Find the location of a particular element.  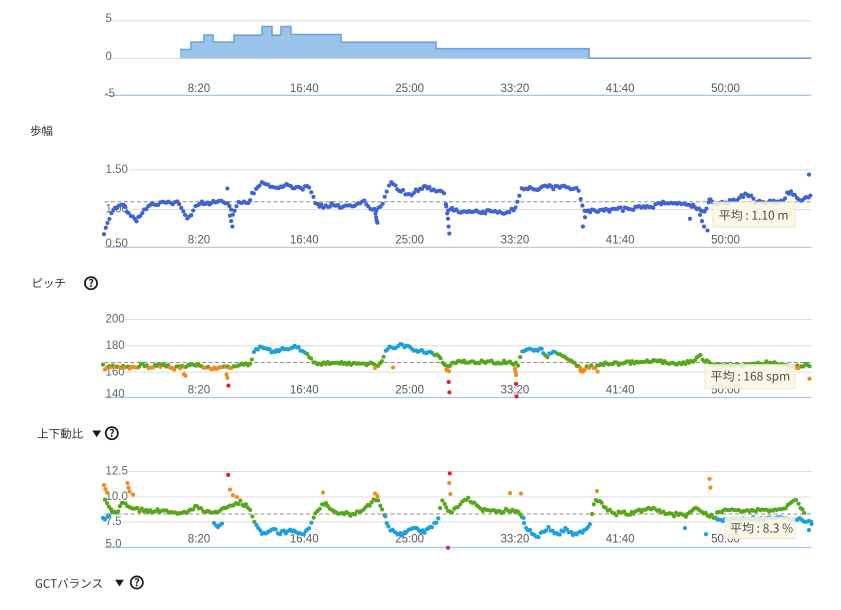

svg-text: 200 is located at coordinates (115, 320).